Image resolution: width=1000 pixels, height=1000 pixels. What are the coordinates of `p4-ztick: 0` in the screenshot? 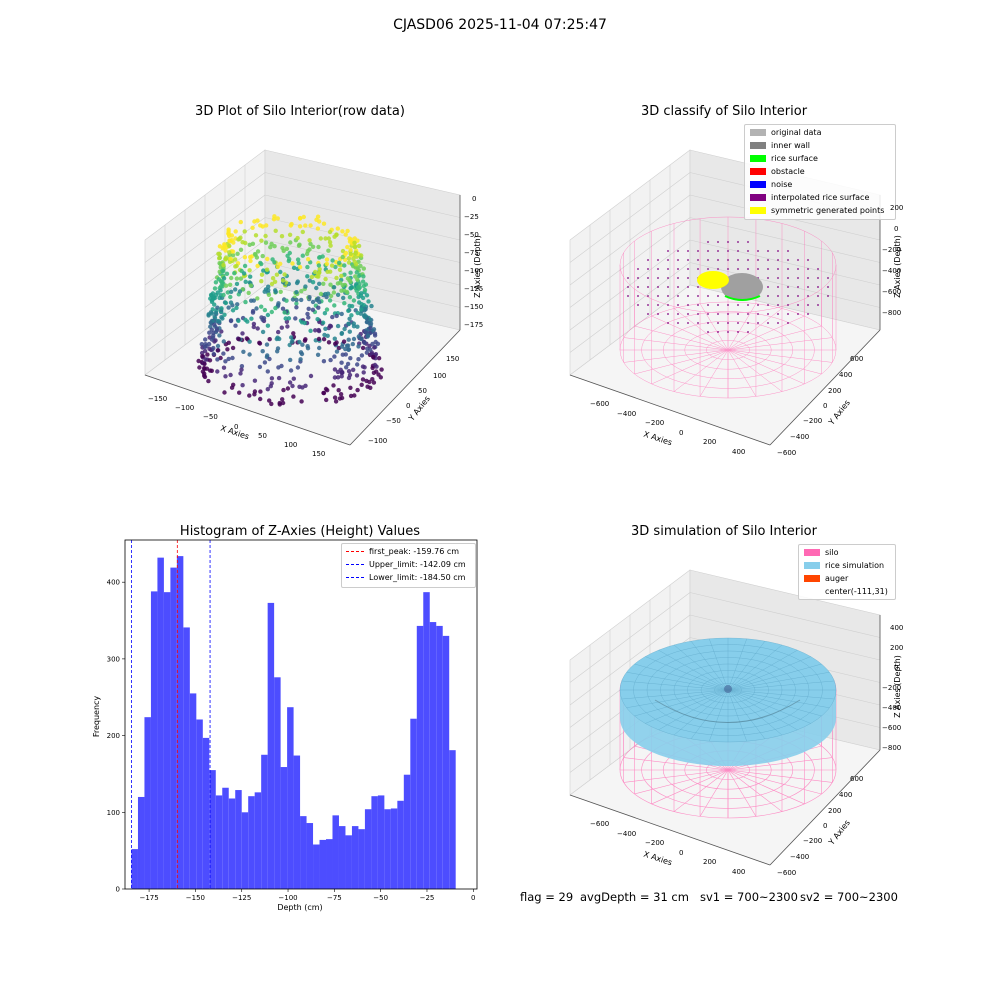 It's located at (896, 668).